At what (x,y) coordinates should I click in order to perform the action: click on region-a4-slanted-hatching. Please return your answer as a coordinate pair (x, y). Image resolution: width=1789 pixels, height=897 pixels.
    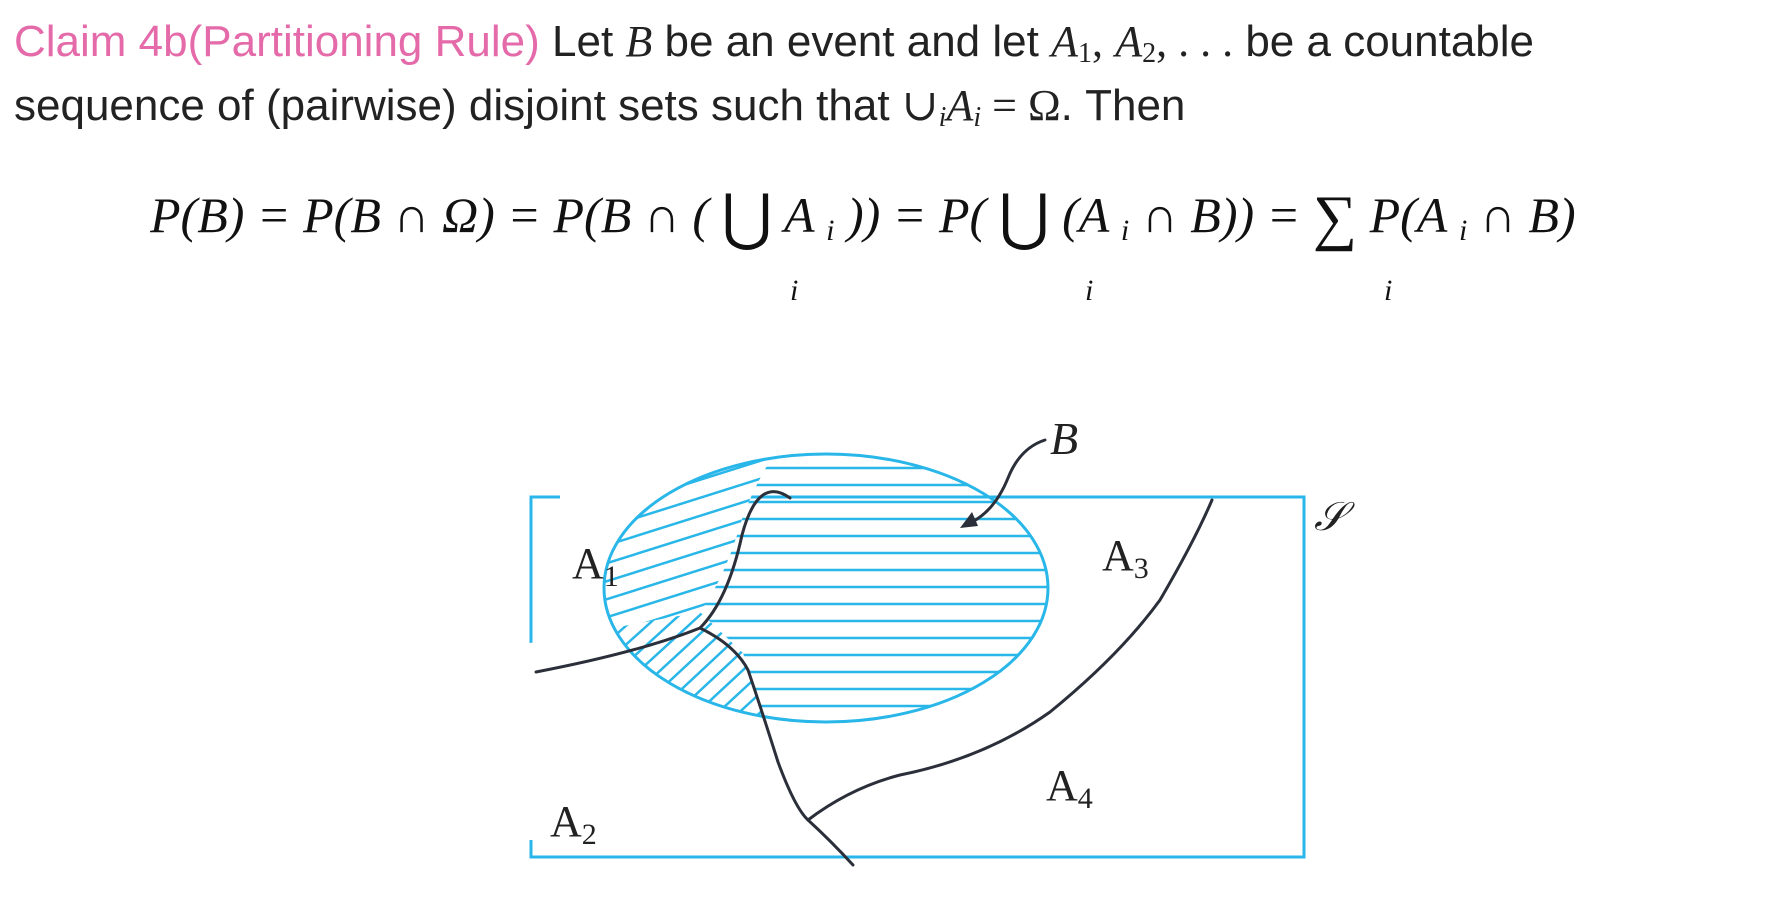
    Looking at the image, I should click on (925, 776).